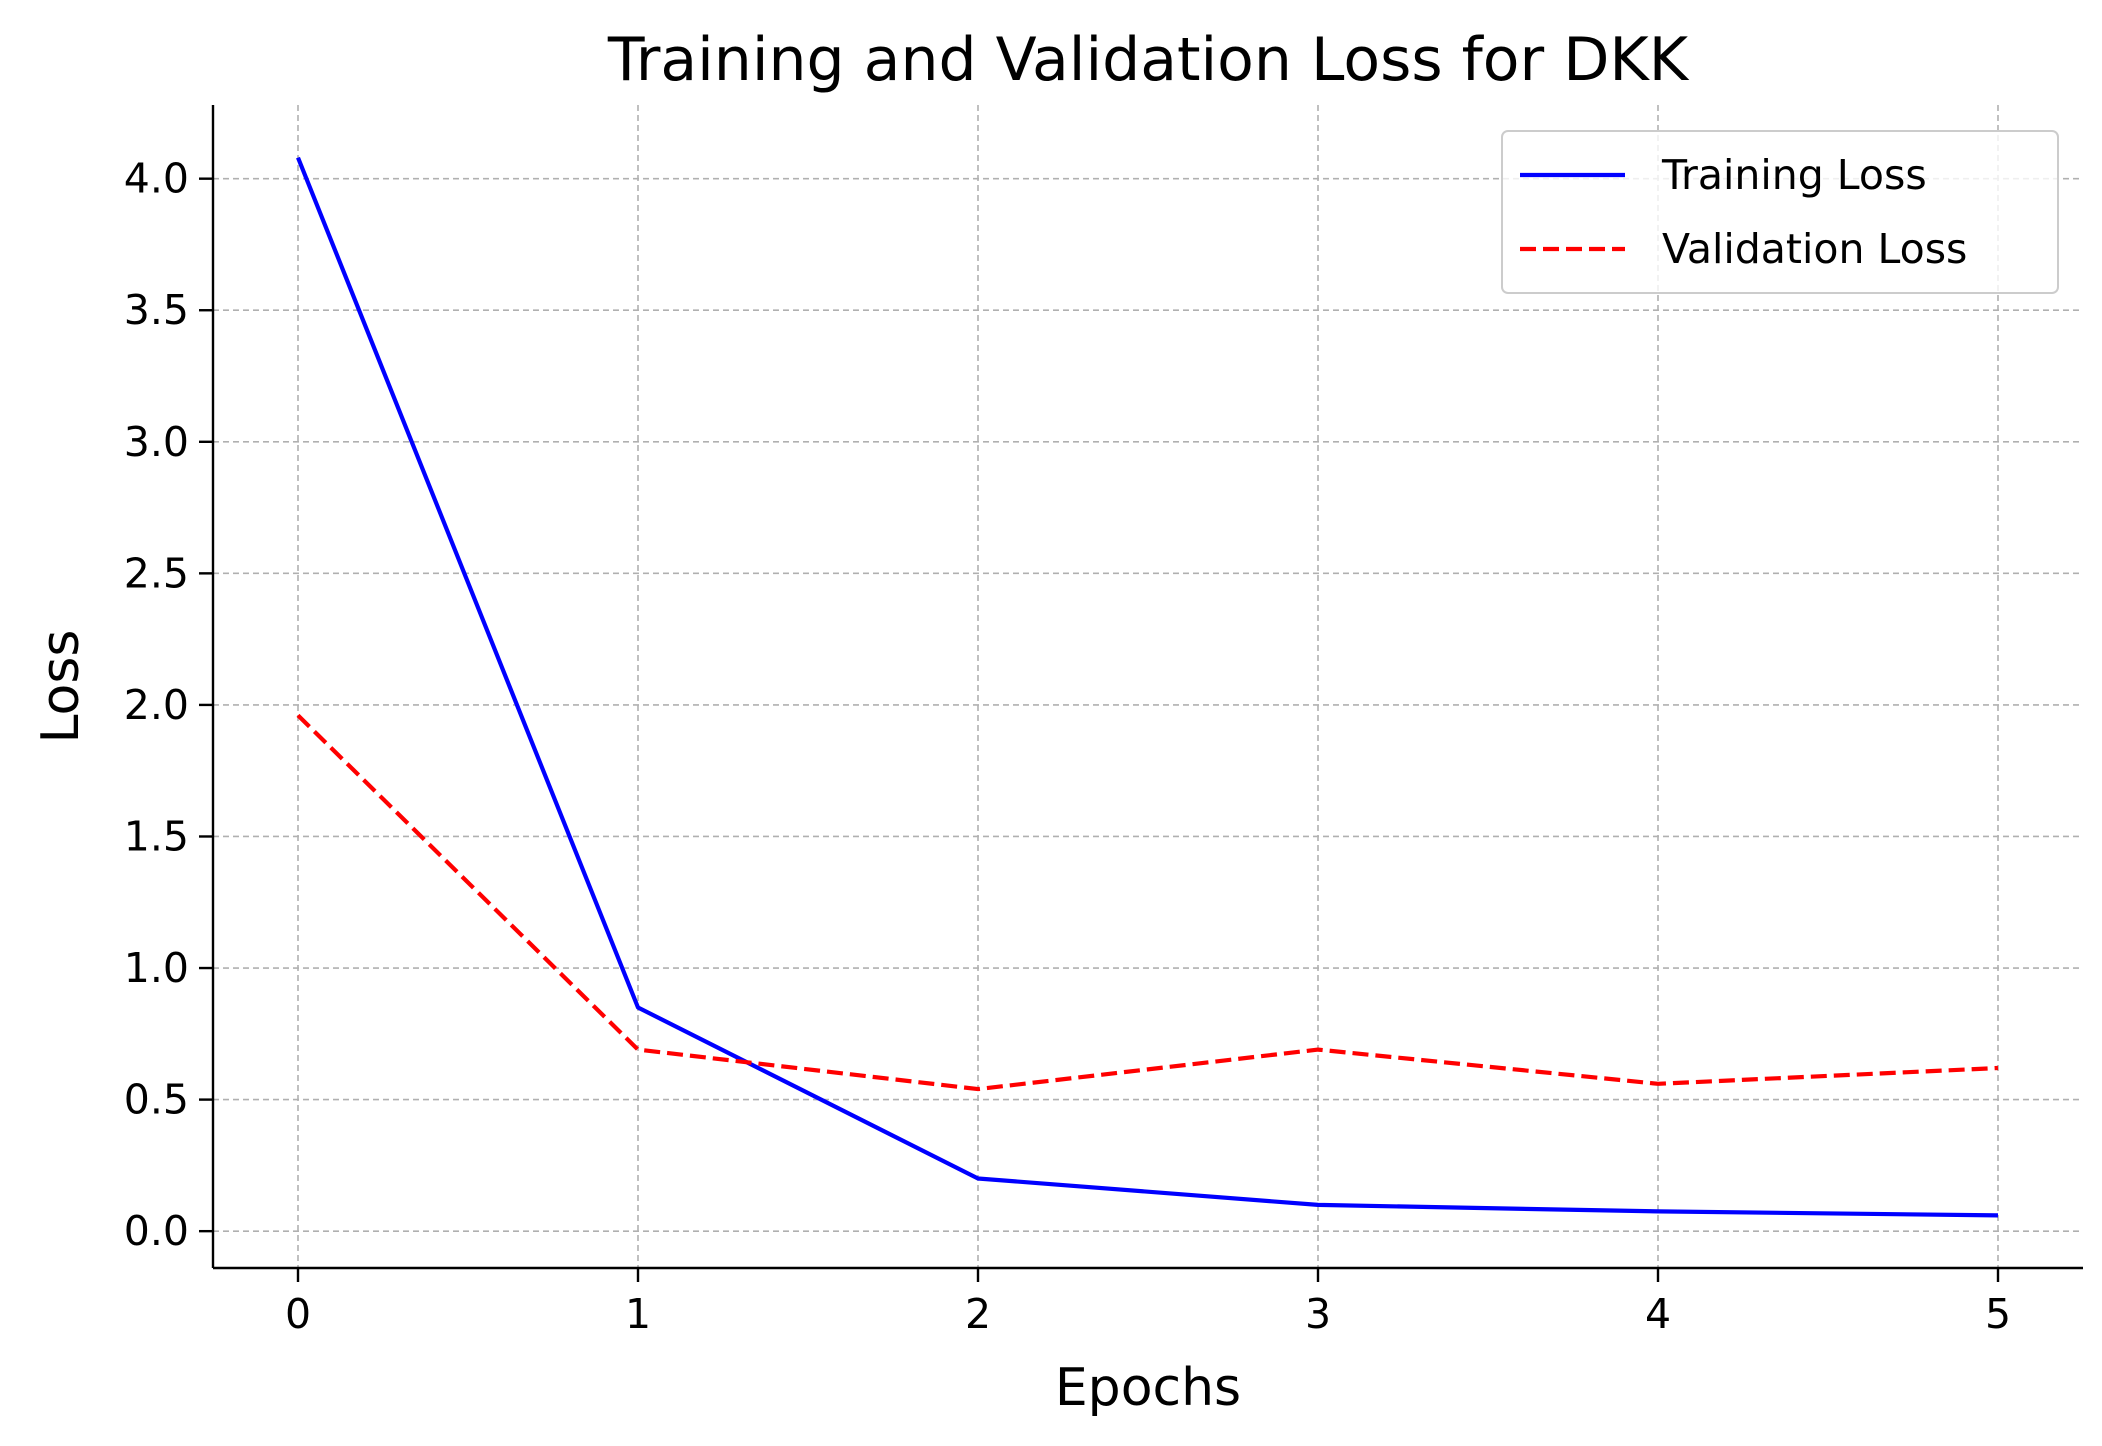 Image resolution: width=2102 pixels, height=1446 pixels. I want to click on y-tick-label-0.5: 0.5, so click(156, 1100).